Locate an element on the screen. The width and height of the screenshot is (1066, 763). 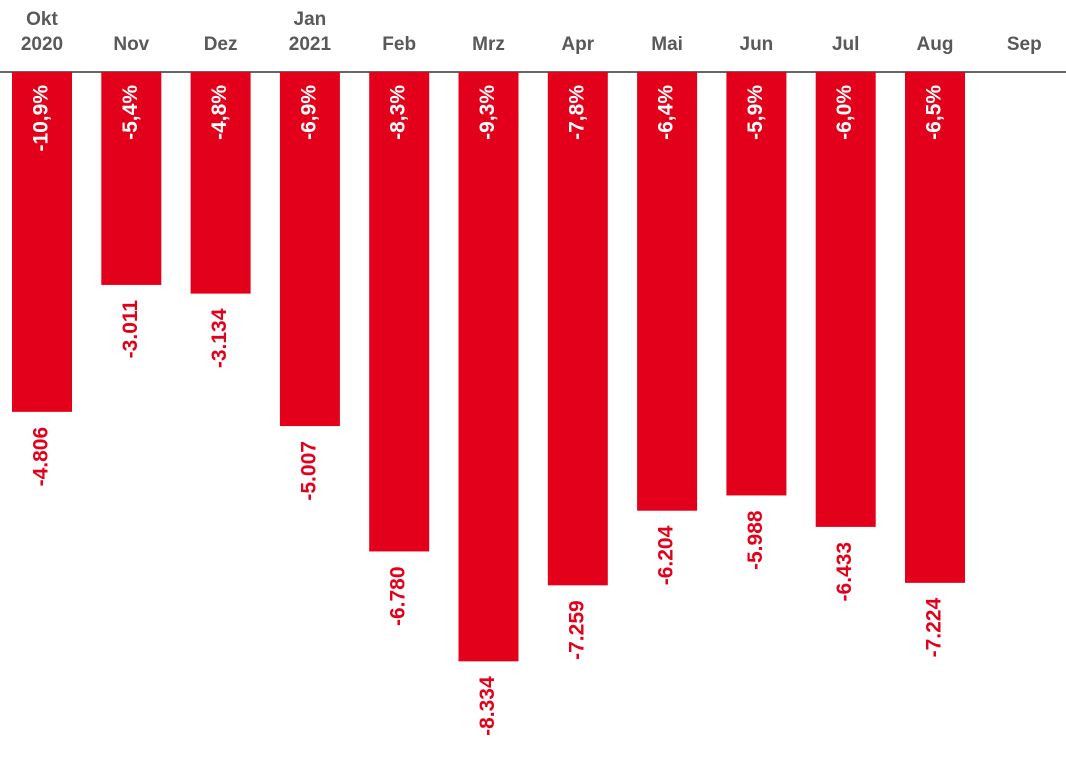
x-tick-label-line: Mrz is located at coordinates (488, 44).